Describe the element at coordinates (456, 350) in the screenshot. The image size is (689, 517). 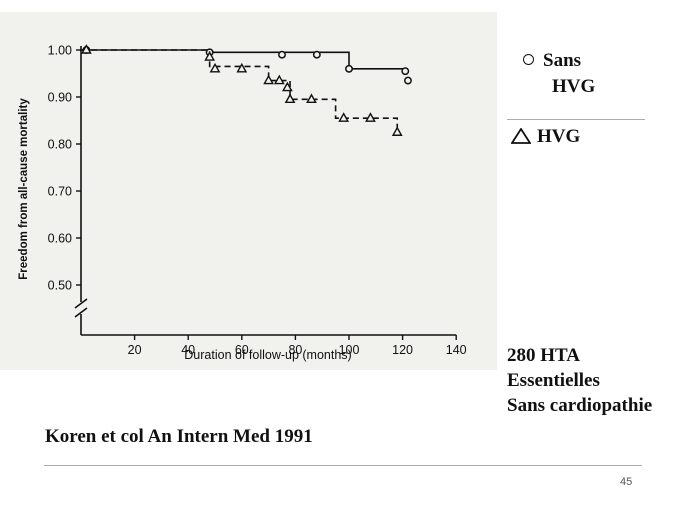
I see `x-tick-label: 140` at that location.